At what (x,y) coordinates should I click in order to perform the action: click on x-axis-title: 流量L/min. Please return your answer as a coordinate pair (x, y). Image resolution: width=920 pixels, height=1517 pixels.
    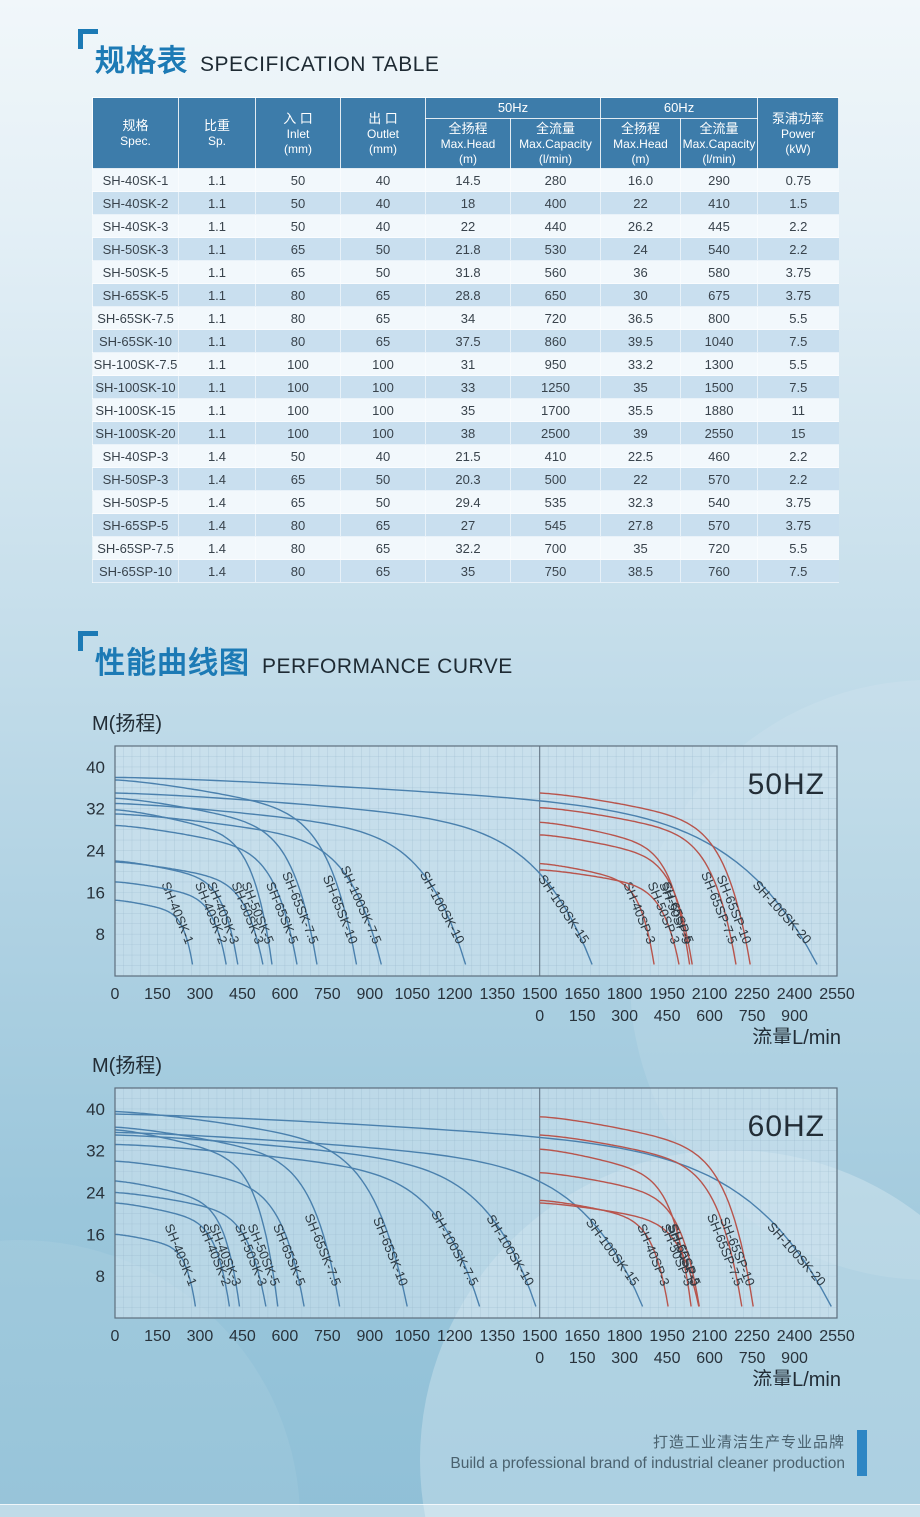
    Looking at the image, I should click on (796, 1035).